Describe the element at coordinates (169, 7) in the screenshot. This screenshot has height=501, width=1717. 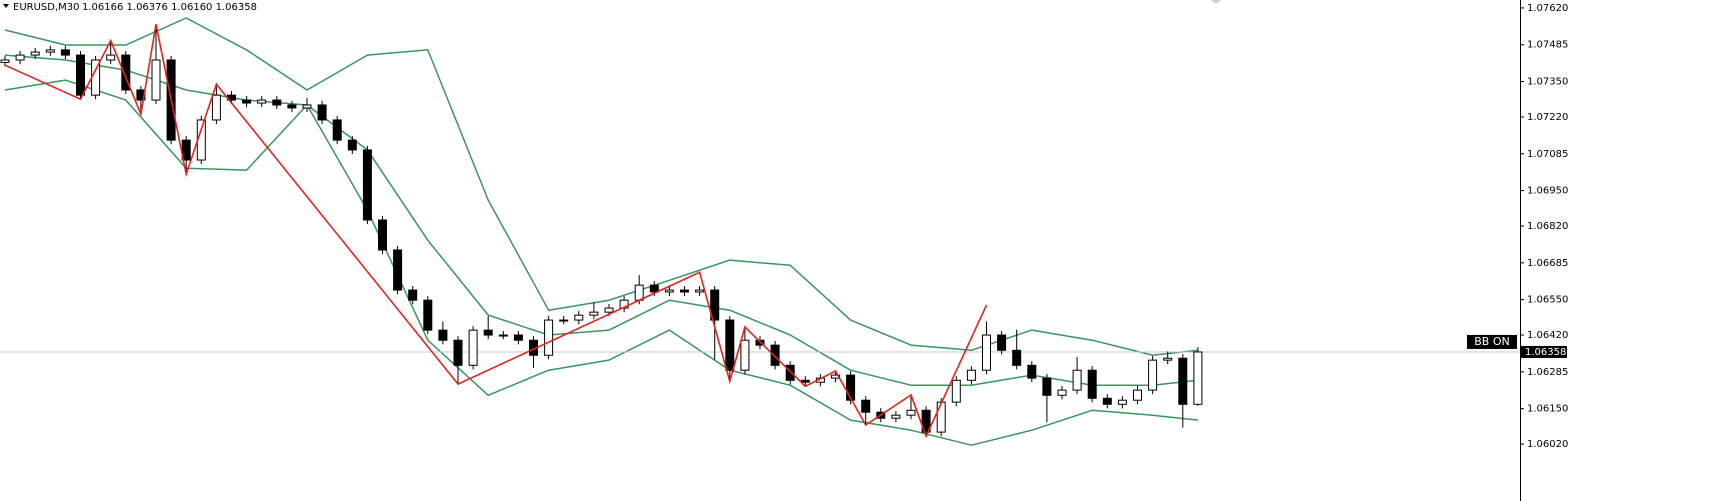
I see `header-ohlc: 1.06166 1.06376 1.06160 1.06358` at that location.